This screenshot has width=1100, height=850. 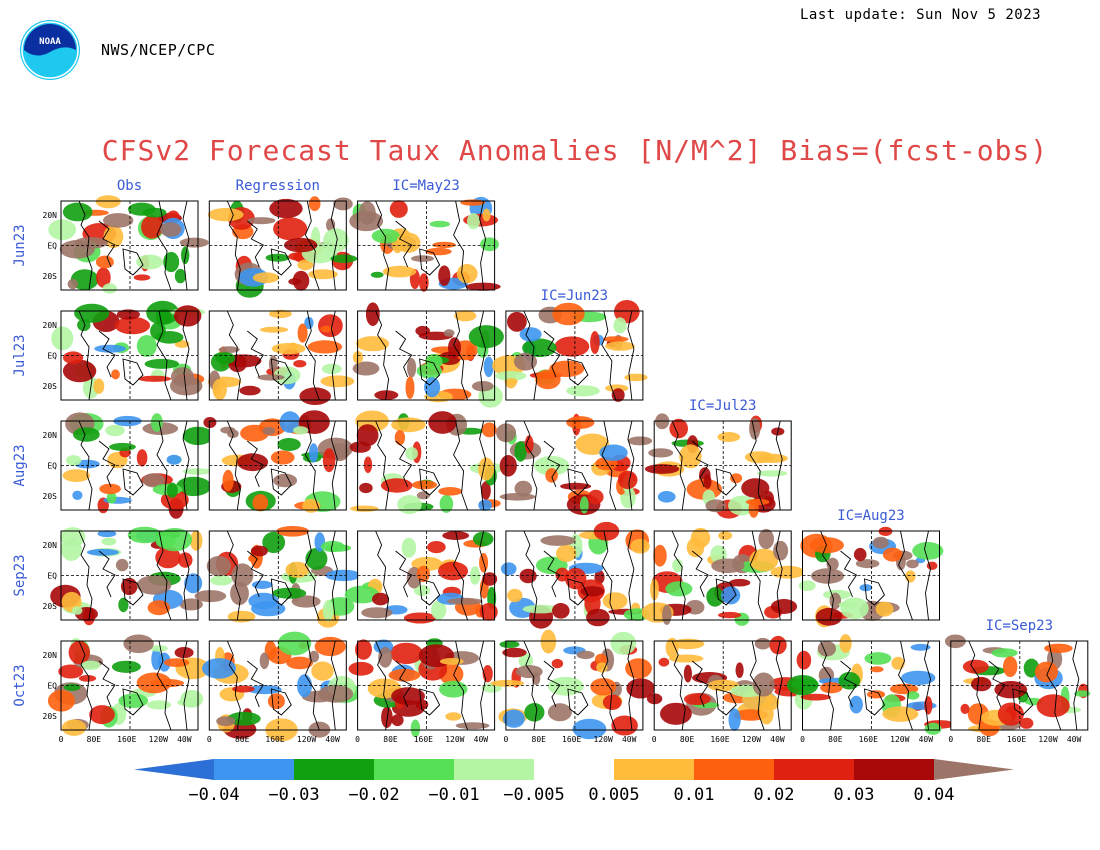 I want to click on x-tick-label: 0, so click(x=209, y=739).